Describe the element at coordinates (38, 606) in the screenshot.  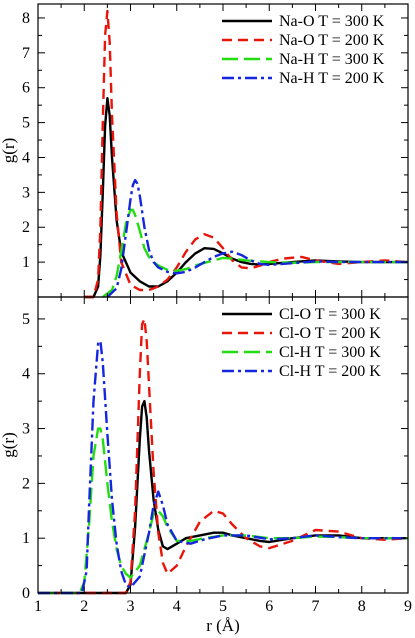
I see `bottom-x-tick-label-1: 1` at that location.